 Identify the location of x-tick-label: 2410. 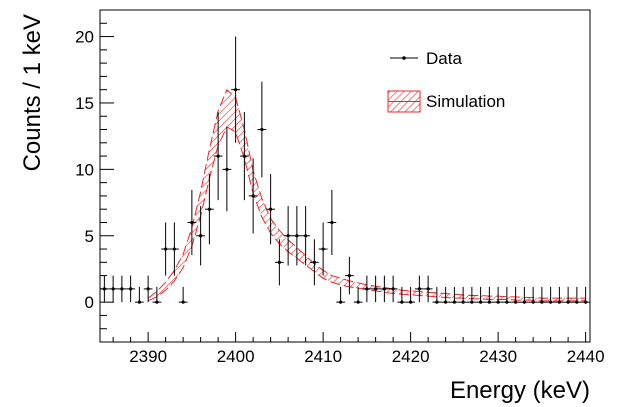
(323, 356).